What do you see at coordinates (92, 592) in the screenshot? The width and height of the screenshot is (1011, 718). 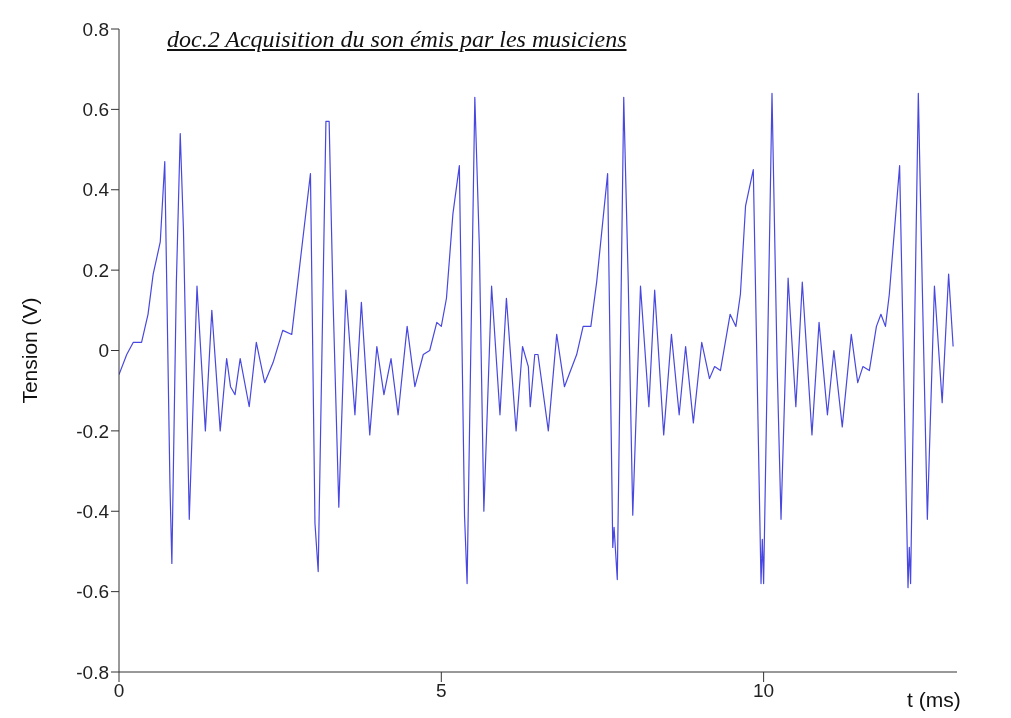 I see `y-tick-label: -0.6` at bounding box center [92, 592].